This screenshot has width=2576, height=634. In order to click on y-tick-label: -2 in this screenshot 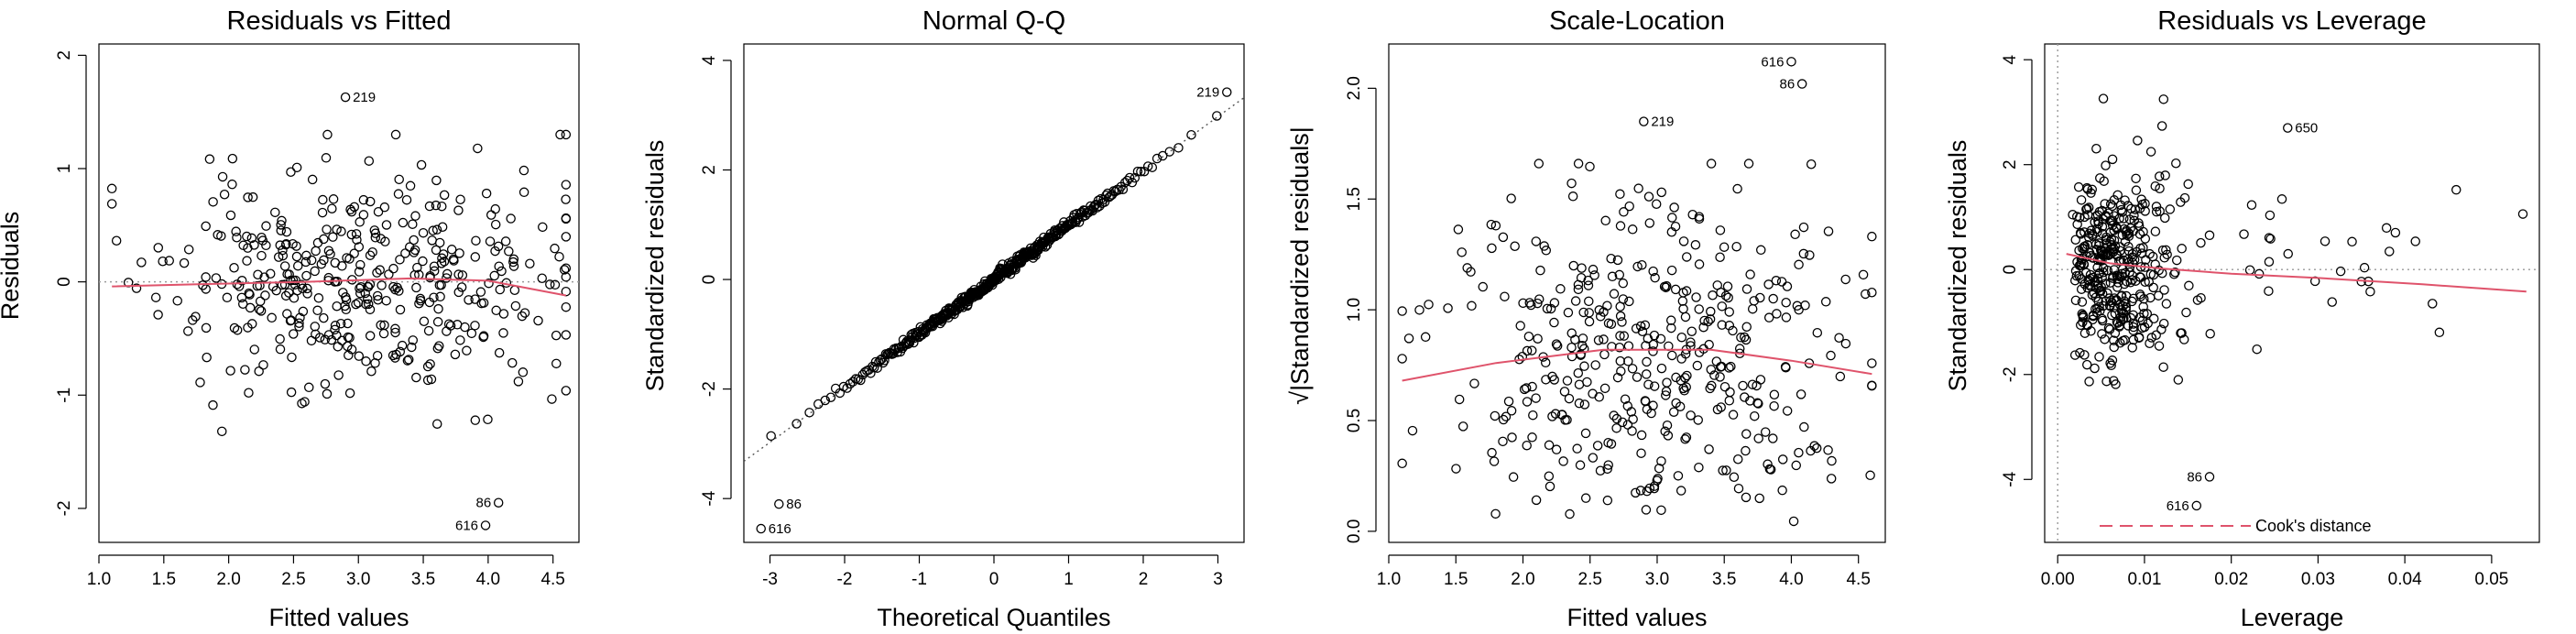, I will do `click(2010, 374)`.